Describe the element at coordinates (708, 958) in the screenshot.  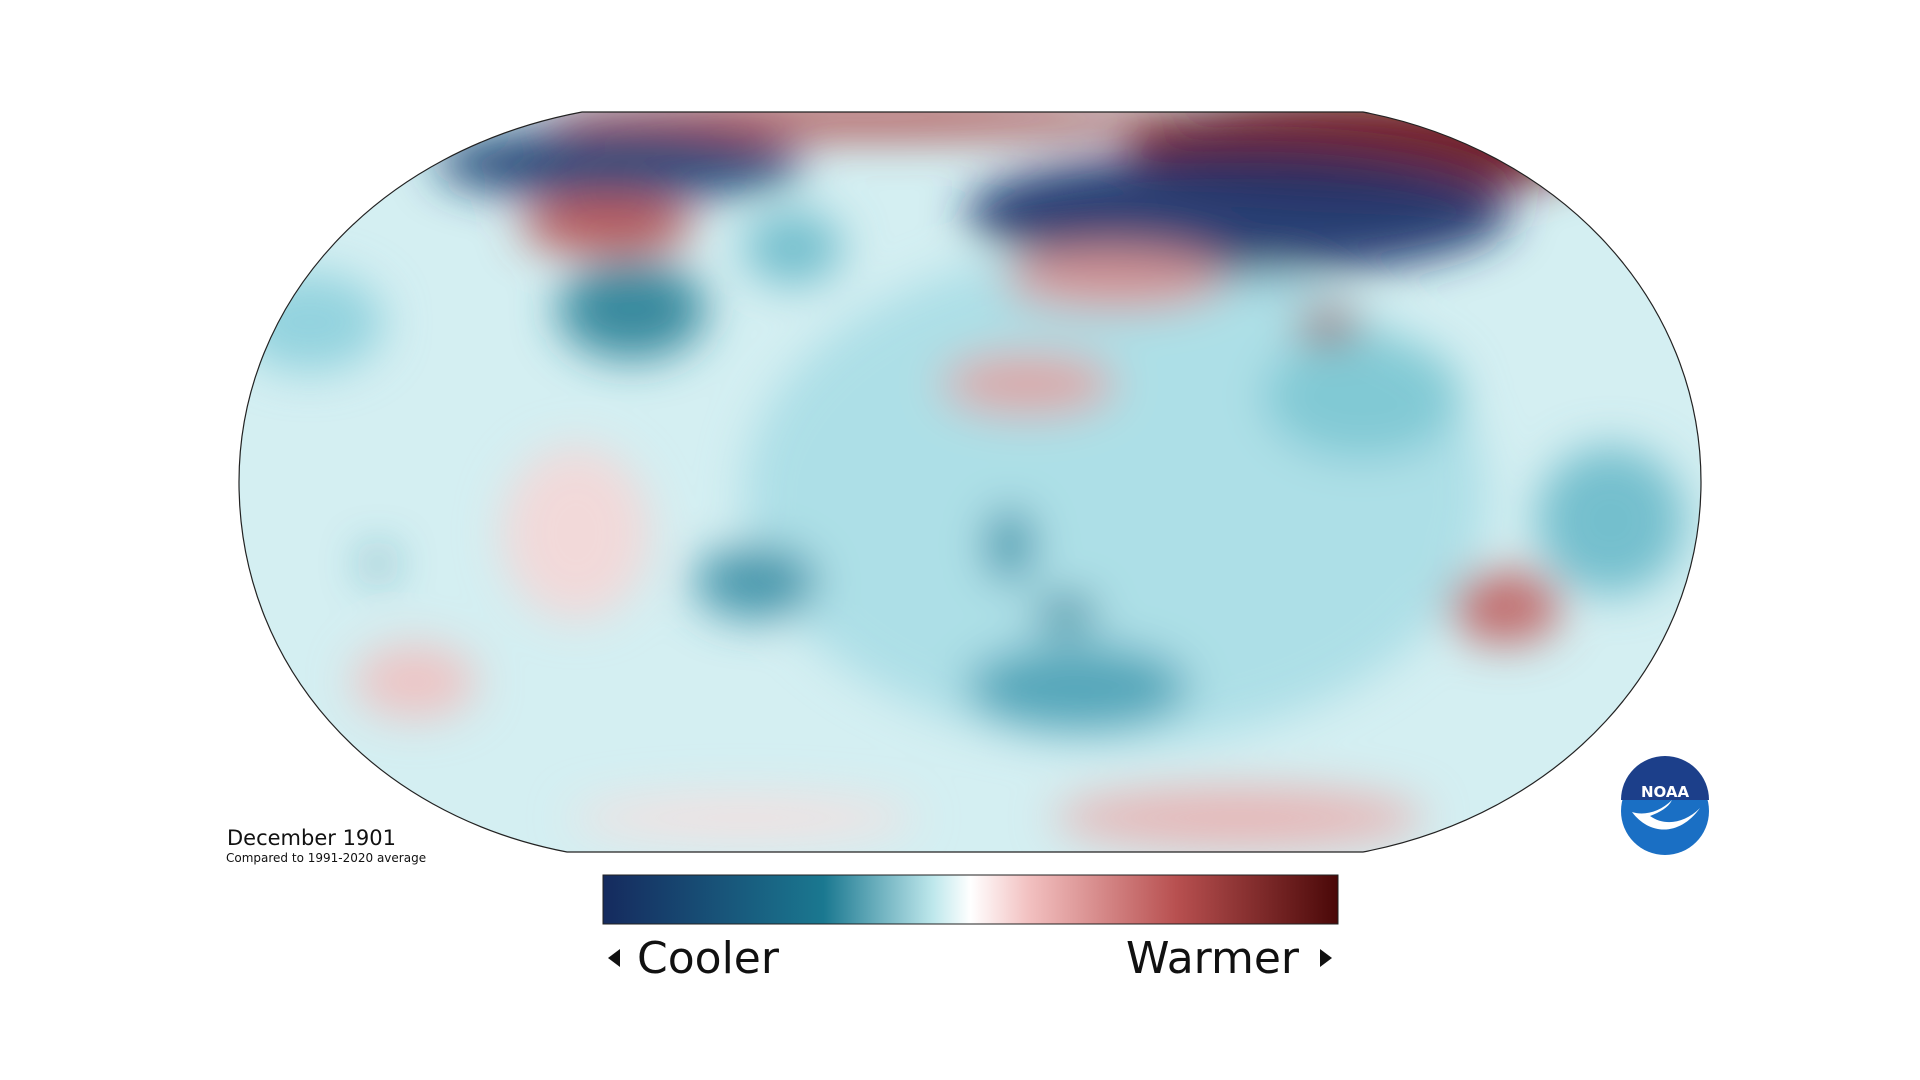
I see `legend-low-label: Cooler` at that location.